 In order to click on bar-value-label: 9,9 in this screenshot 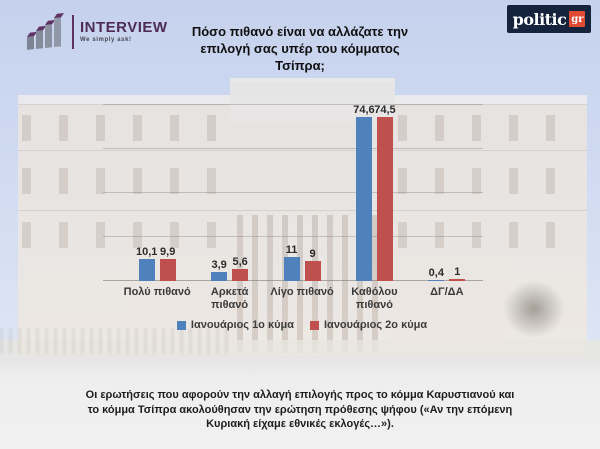, I will do `click(168, 252)`.